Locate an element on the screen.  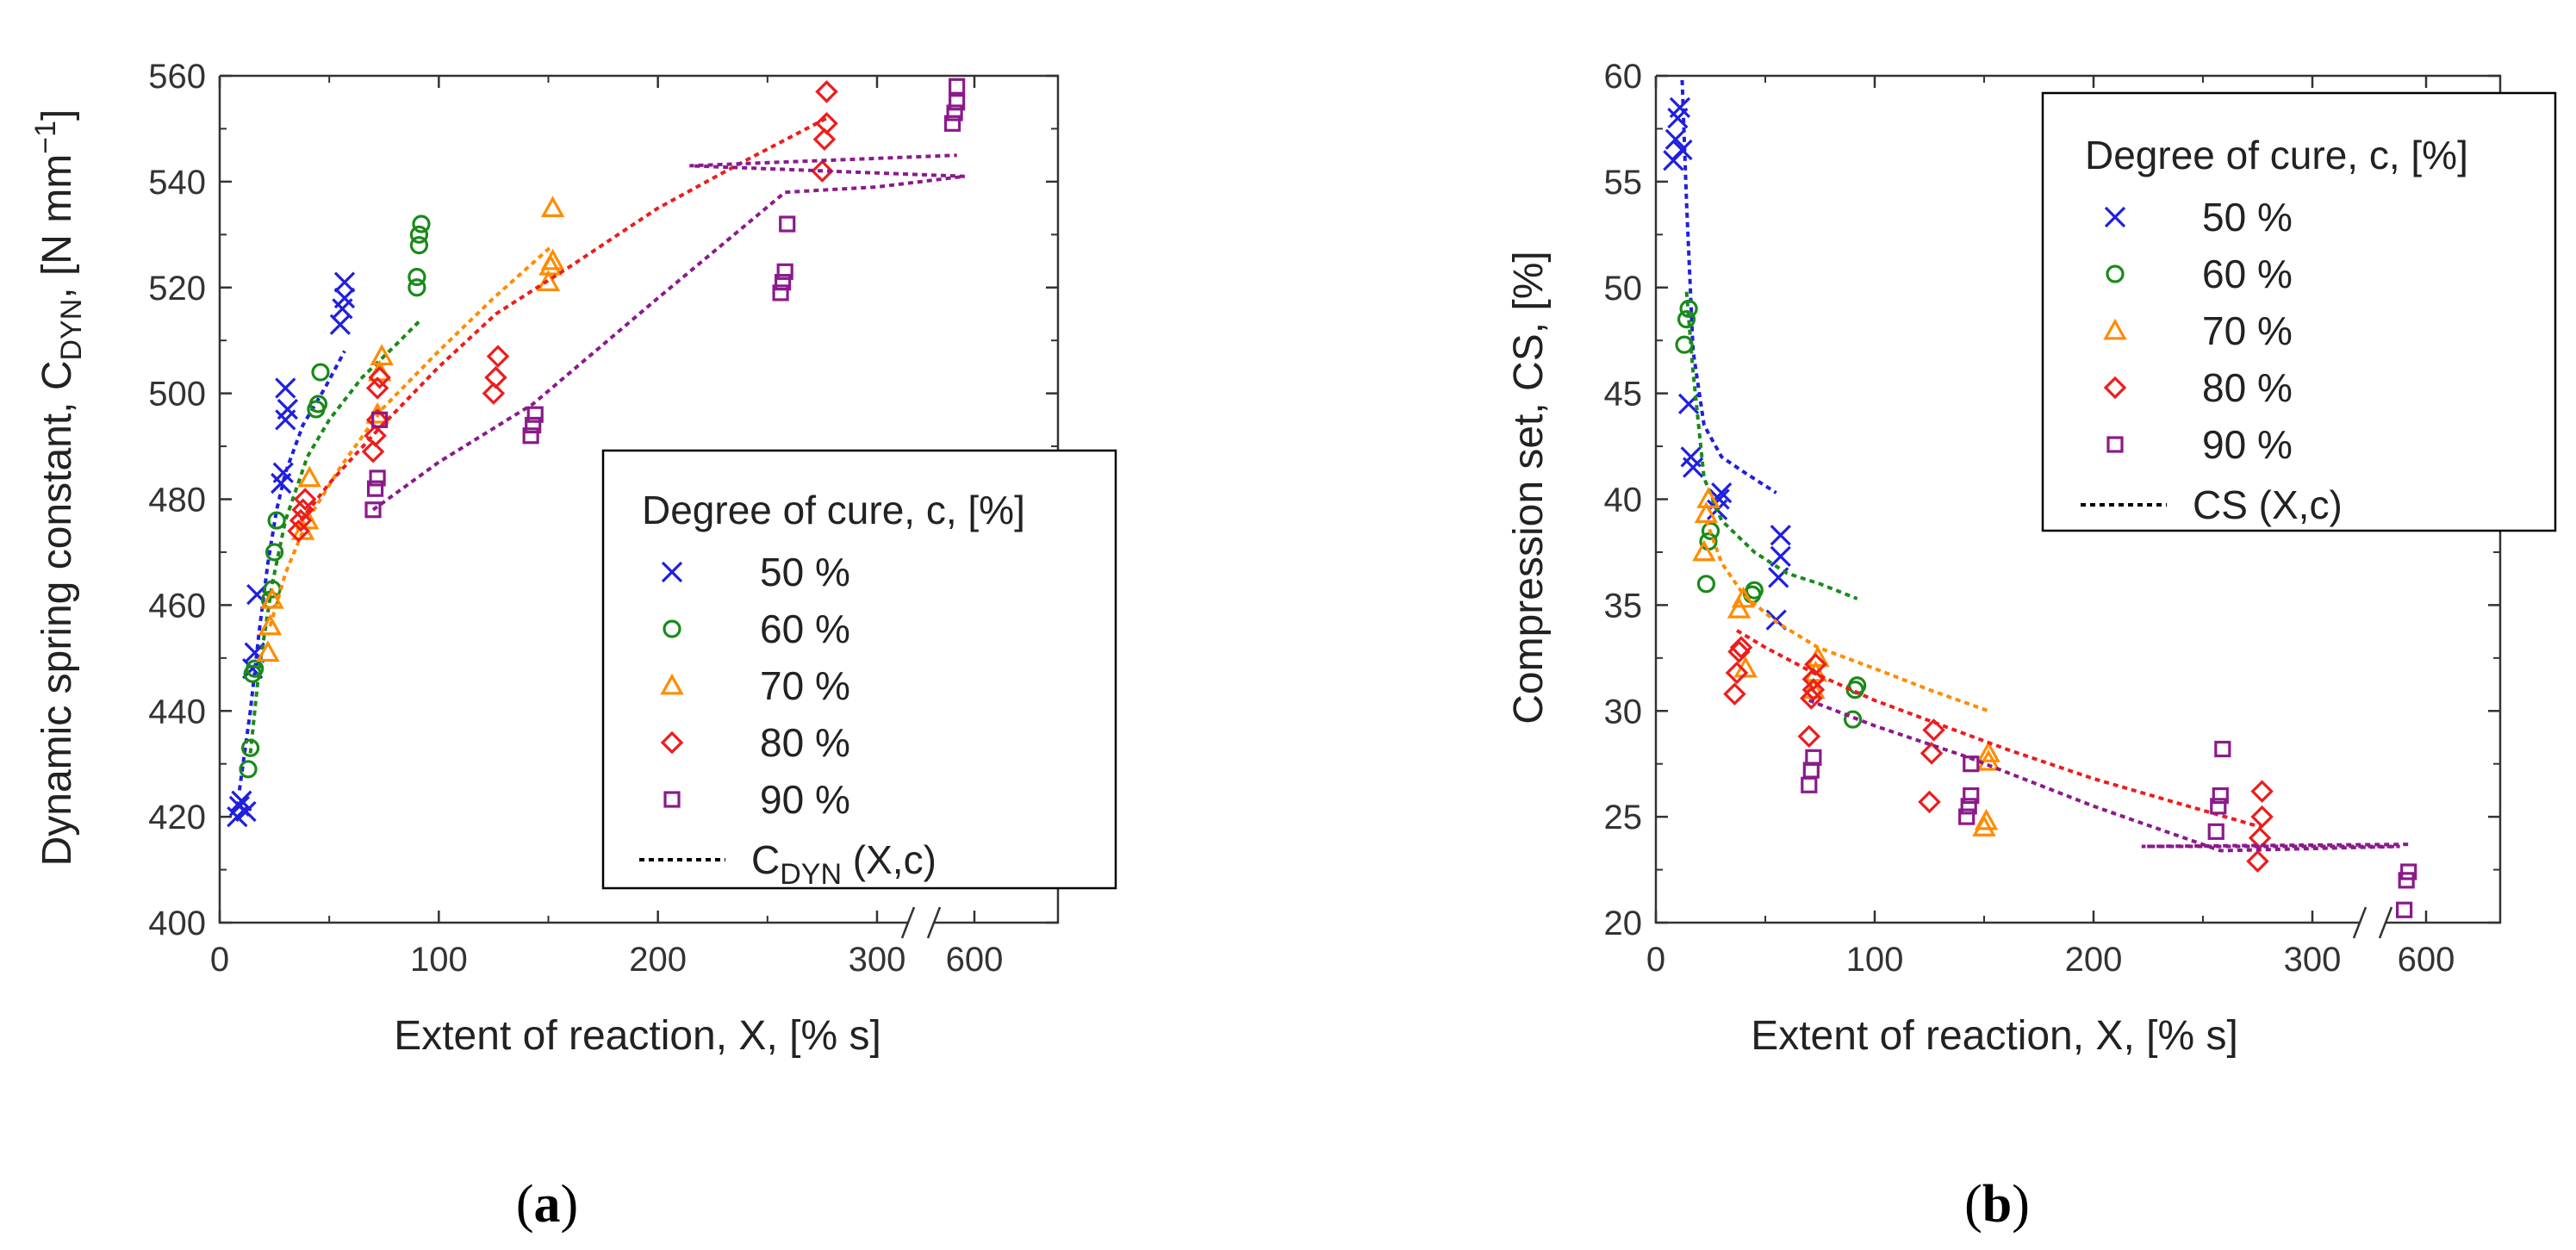
panel-b-legend-marker-diamond is located at coordinates (2115, 388).